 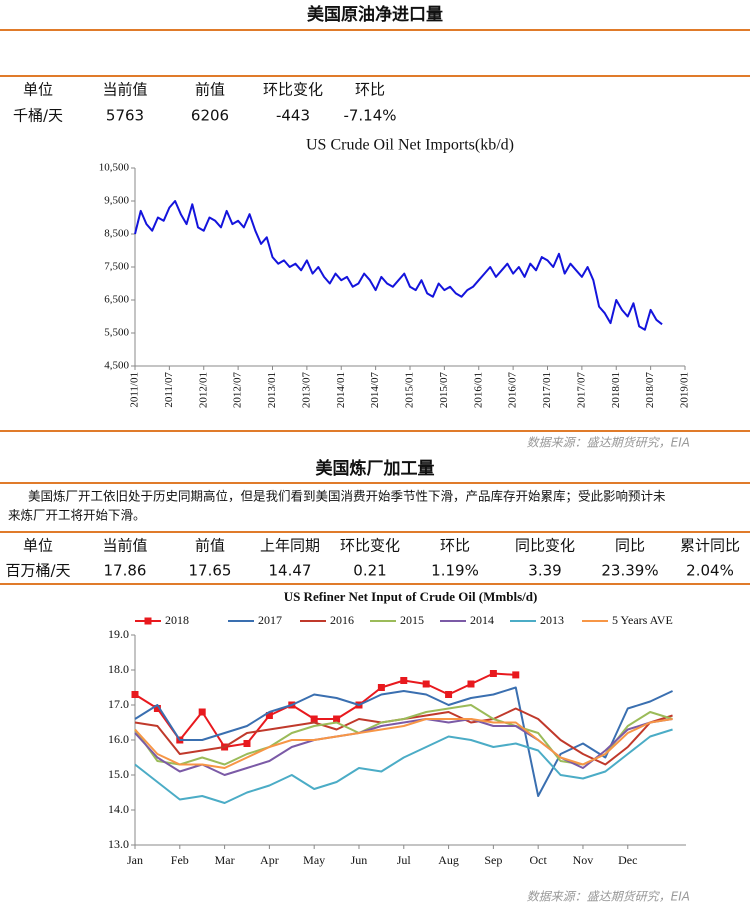 I want to click on legend-marker, so click(x=148, y=621).